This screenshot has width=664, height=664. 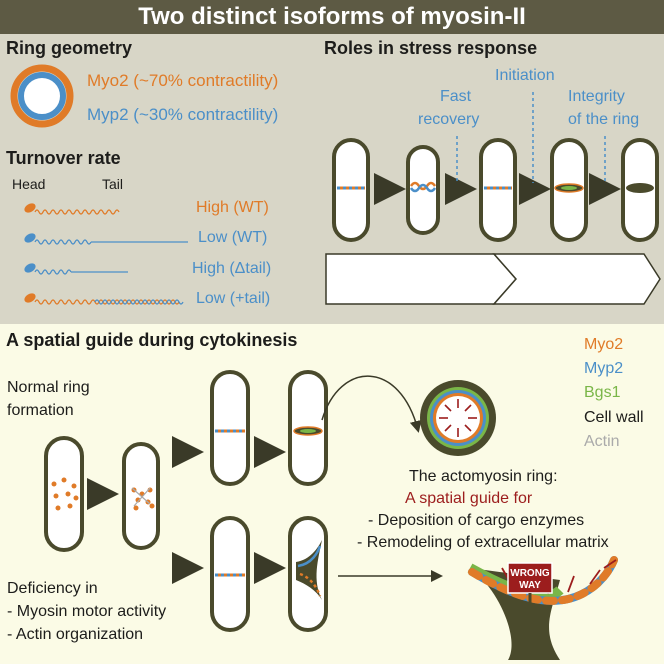 What do you see at coordinates (371, 404) in the screenshot?
I see `ring-zoom-arrow` at bounding box center [371, 404].